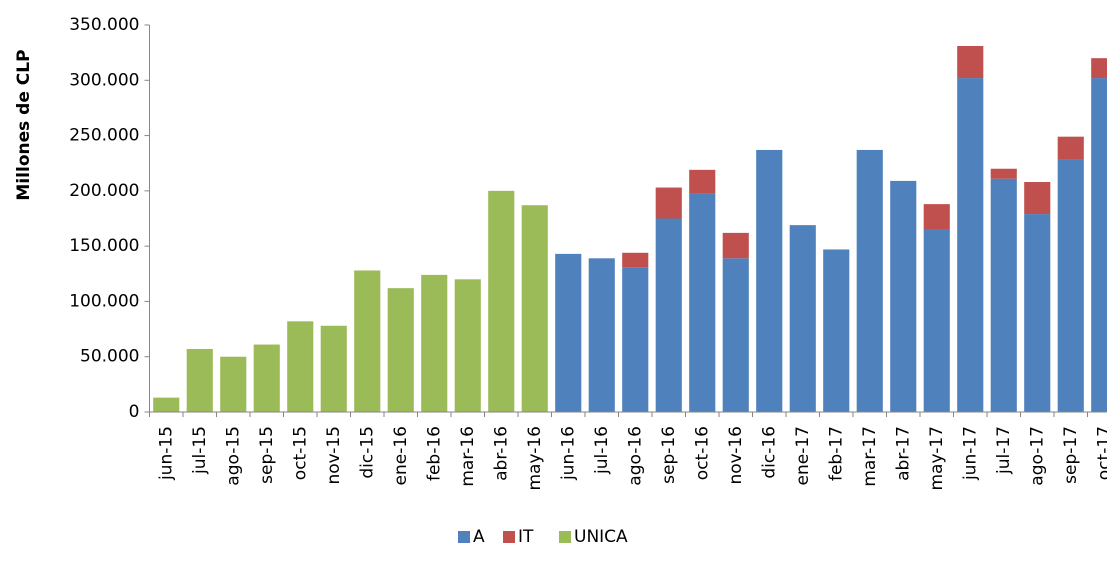  Describe the element at coordinates (104, 25) in the screenshot. I see `y-tick-label: 350.000` at that location.